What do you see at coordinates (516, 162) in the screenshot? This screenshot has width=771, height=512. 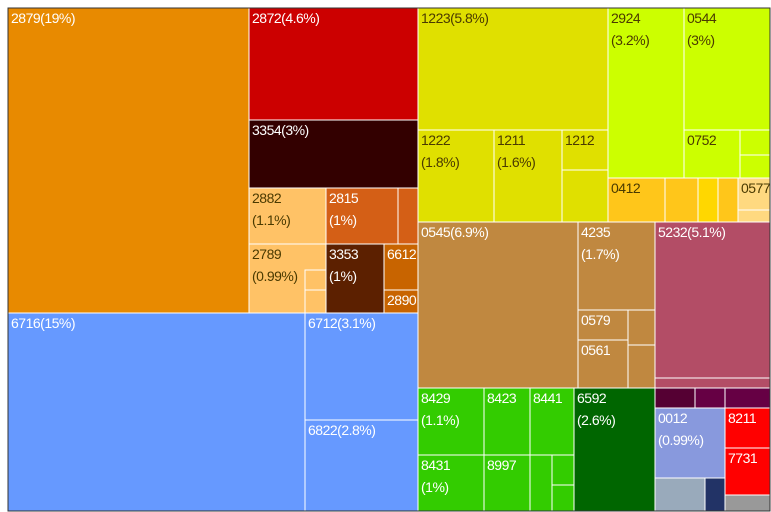 I see `tile-value: (1.6%)` at bounding box center [516, 162].